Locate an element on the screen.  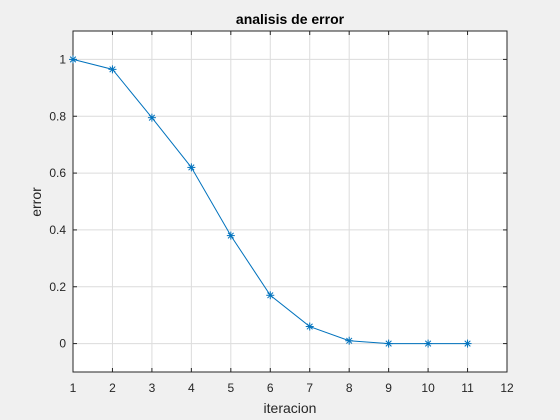
y-tick-label: 1 is located at coordinates (62, 59).